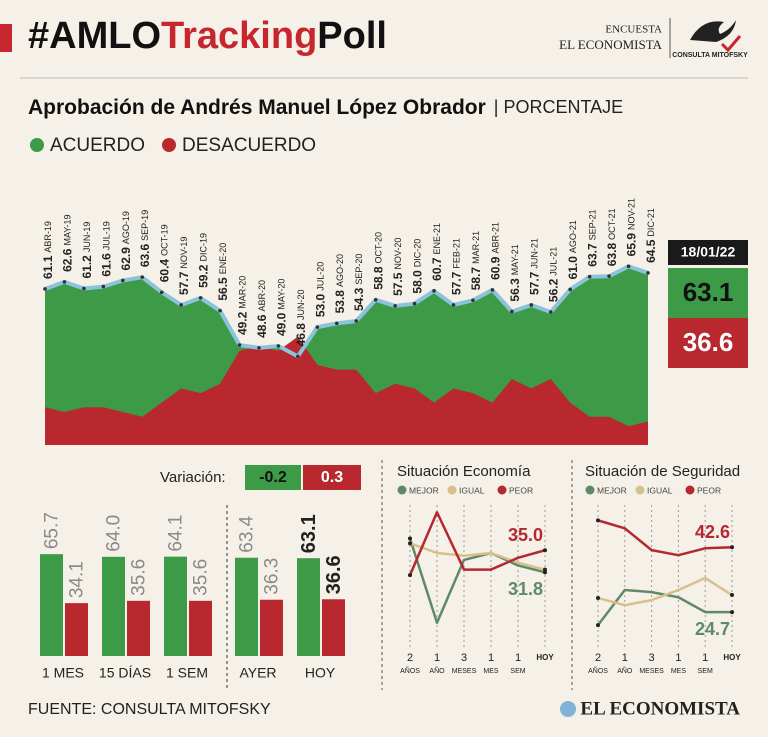 The width and height of the screenshot is (768, 737). I want to click on category-label: MAR-21, so click(476, 247).